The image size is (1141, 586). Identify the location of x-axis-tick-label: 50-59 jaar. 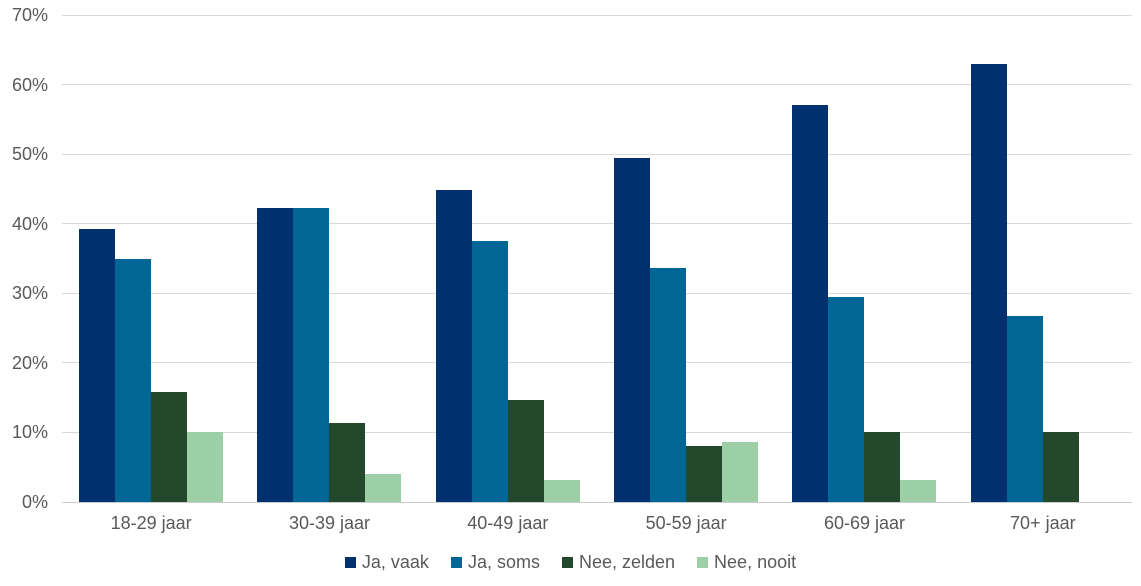
(686, 523).